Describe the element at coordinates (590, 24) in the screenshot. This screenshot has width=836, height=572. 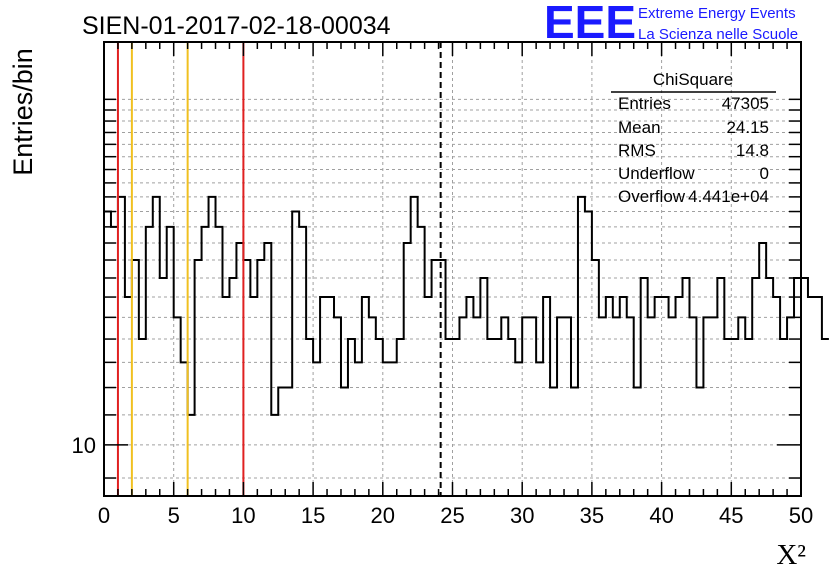
I see `eee-logo: EEE` at that location.